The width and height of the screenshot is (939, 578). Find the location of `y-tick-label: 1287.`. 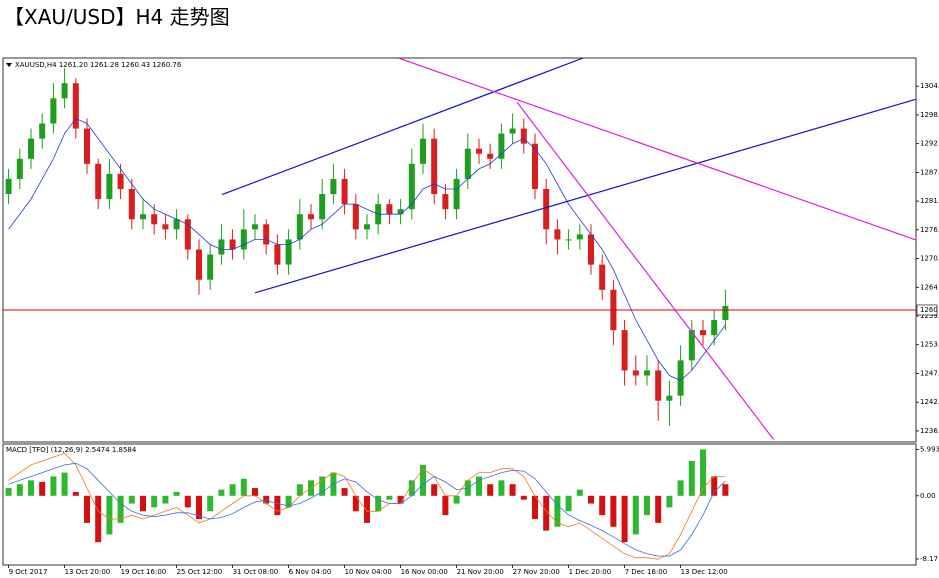

y-tick-label: 1287. is located at coordinates (929, 172).